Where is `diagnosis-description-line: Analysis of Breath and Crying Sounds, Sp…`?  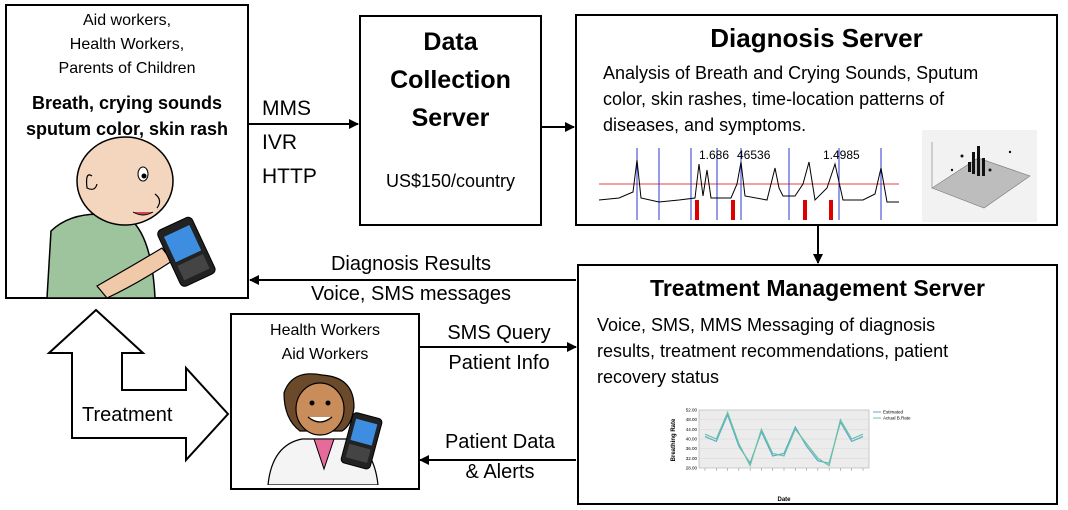
diagnosis-description-line: Analysis of Breath and Crying Sounds, Sp… is located at coordinates (791, 73).